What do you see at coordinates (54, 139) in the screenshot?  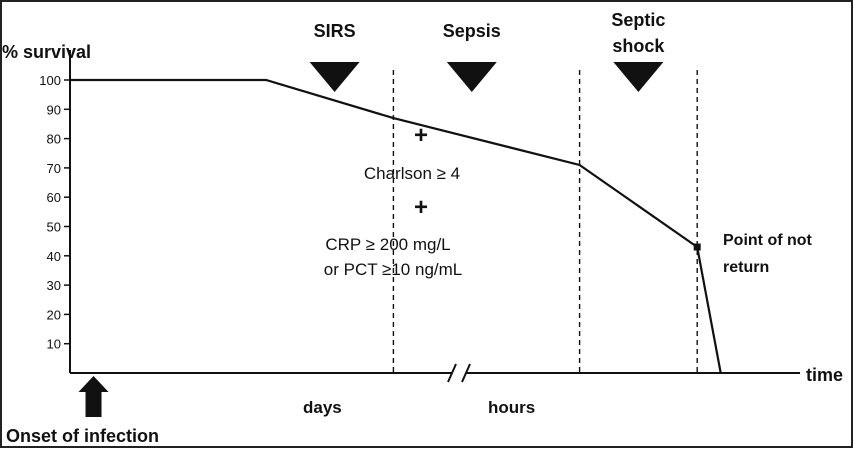 I see `y-tick-label: 80` at bounding box center [54, 139].